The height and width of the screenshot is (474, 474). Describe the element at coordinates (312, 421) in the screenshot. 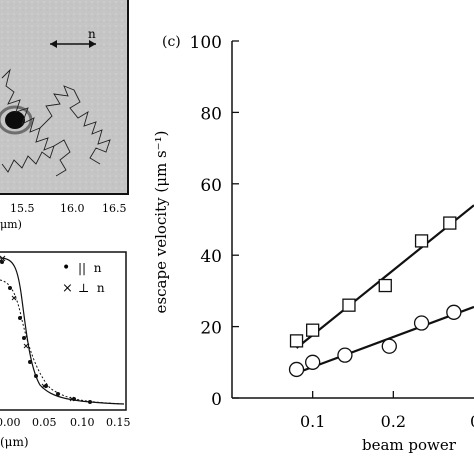

I see `x-tick-label: 0.1` at that location.